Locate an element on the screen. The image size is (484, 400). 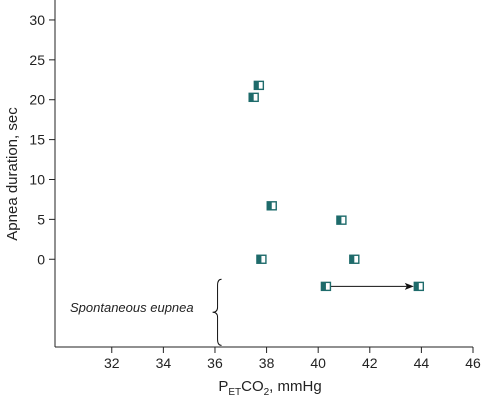
data-points is located at coordinates (304, 172).